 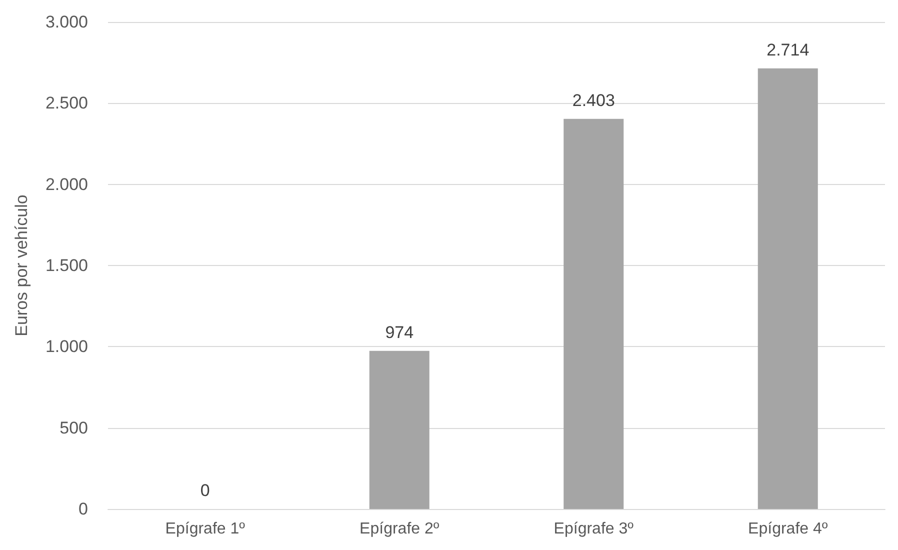 I want to click on y-tick-label: 1.500, so click(x=66, y=265).